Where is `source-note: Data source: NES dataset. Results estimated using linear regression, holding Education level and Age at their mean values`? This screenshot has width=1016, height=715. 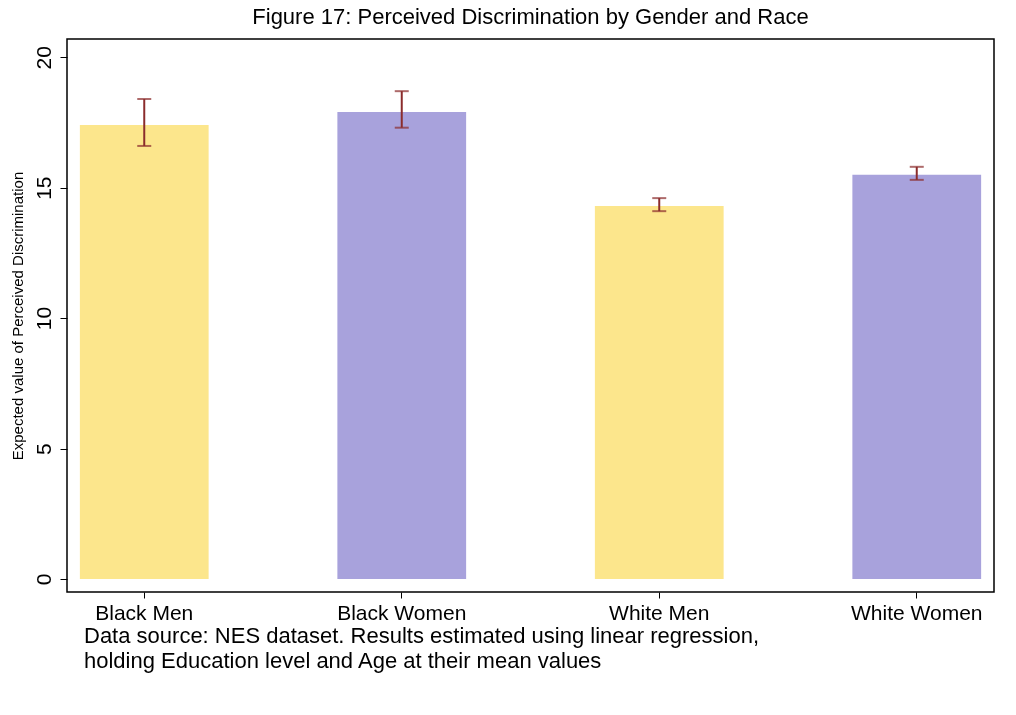
source-note: Data source: NES dataset. Results estimated using linear regression, holding Education level and Age at their mean values is located at coordinates (422, 648).